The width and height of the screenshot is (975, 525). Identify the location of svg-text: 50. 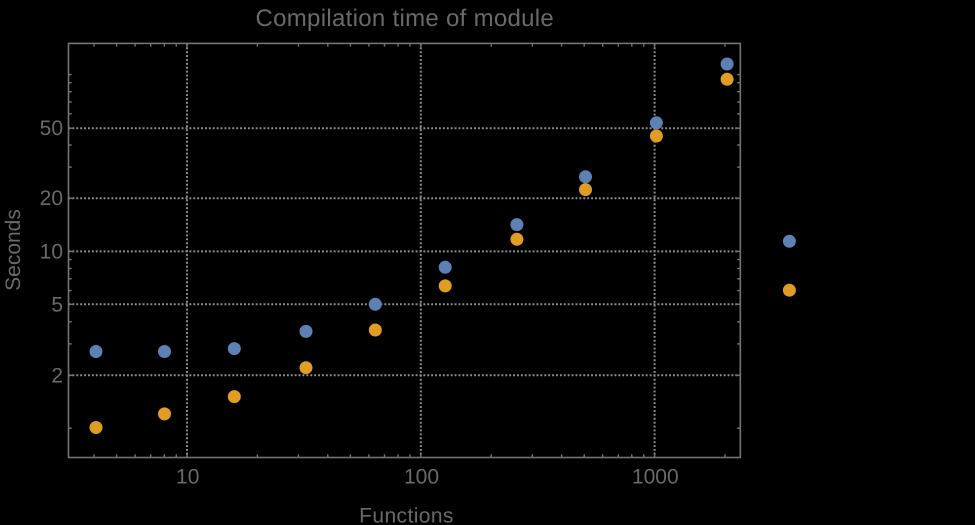
(51, 128).